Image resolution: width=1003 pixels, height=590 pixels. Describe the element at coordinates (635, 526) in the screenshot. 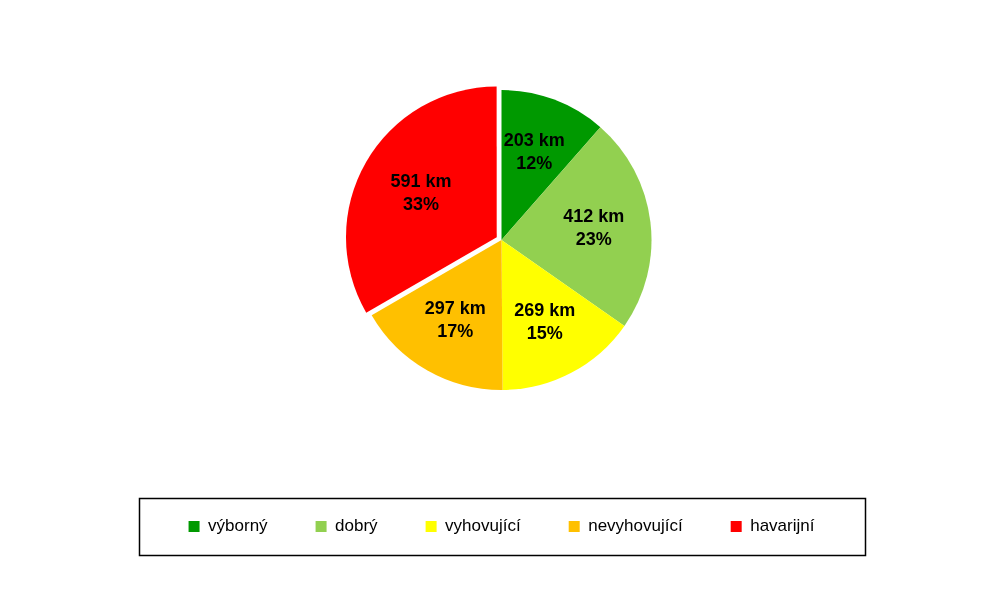

I see `legend-label: nevyhovující` at that location.